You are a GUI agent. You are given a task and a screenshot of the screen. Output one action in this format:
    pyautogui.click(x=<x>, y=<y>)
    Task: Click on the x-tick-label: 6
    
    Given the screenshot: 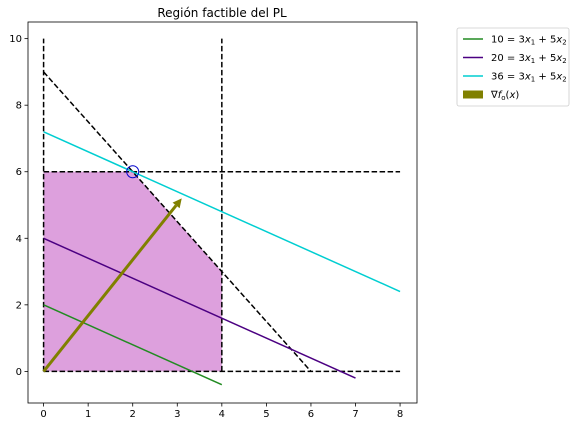 What is the action you would take?
    pyautogui.click(x=311, y=414)
    